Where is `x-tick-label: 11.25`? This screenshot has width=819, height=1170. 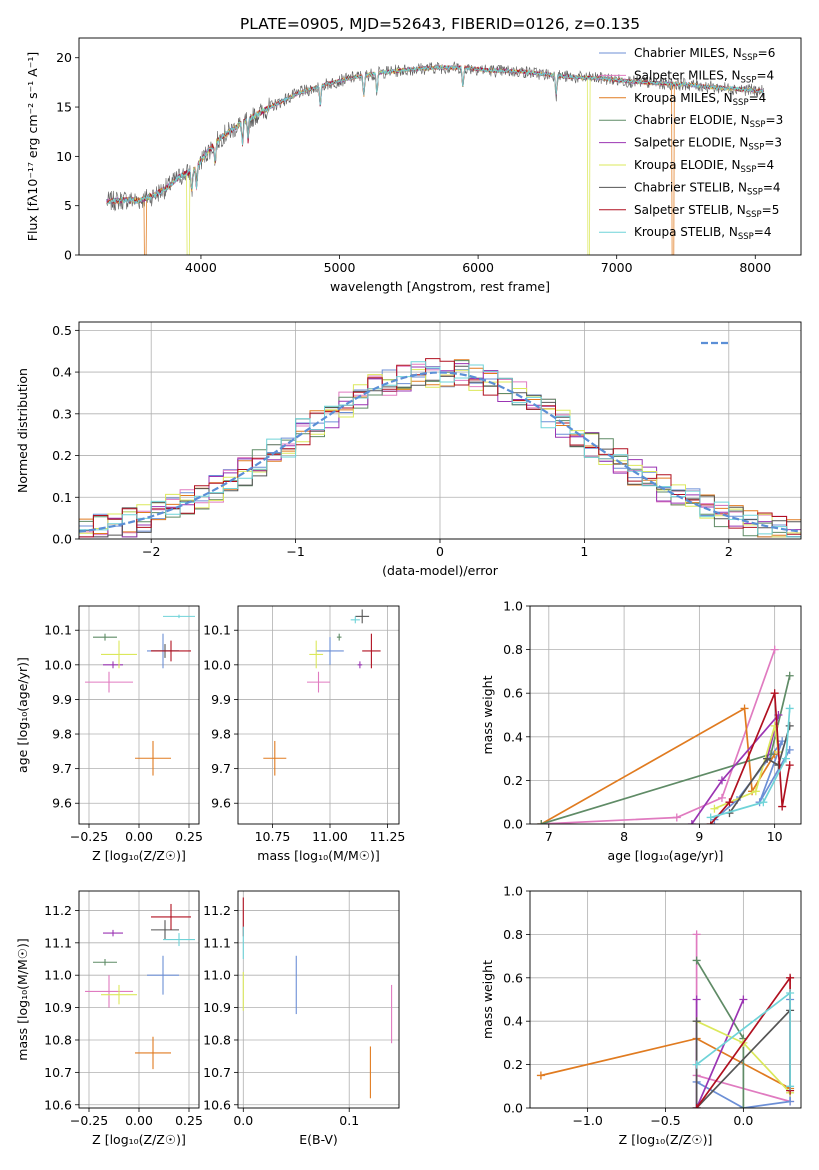
x-tick-label: 11.25 is located at coordinates (388, 836).